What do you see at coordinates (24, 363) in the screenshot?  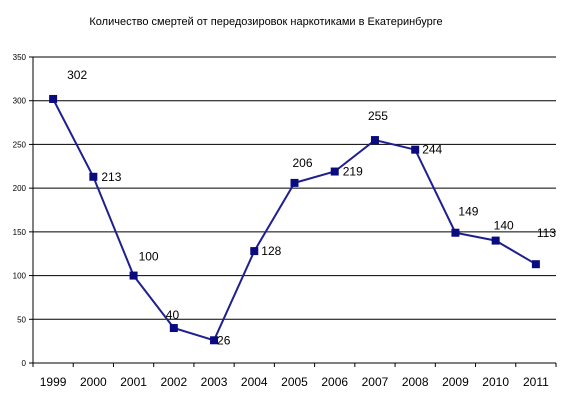 I see `y-tick-label: 0` at bounding box center [24, 363].